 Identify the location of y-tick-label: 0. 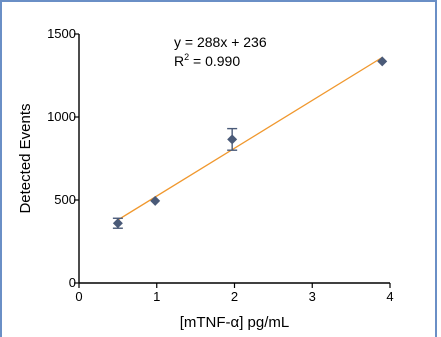
(72, 282).